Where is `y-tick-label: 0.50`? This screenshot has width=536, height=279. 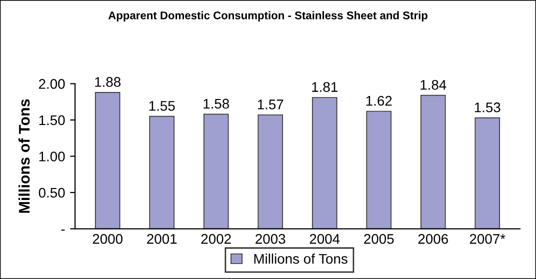
y-tick-label: 0.50 is located at coordinates (51, 193).